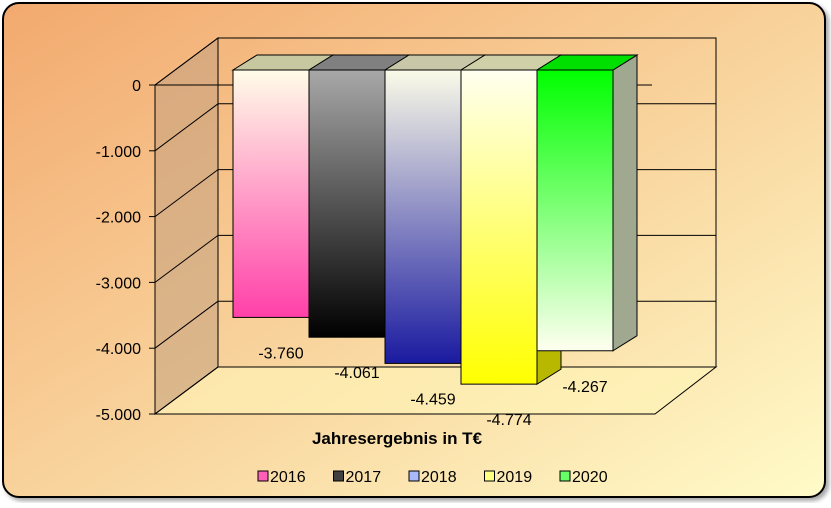 The height and width of the screenshot is (508, 831). What do you see at coordinates (414, 476) in the screenshot?
I see `legend-swatch-2018` at bounding box center [414, 476].